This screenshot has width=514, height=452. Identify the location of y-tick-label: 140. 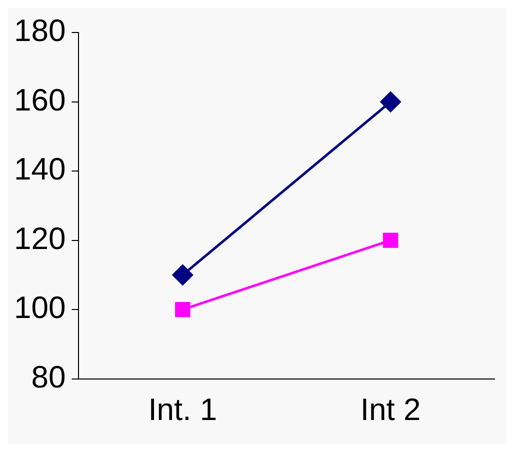
(40, 169).